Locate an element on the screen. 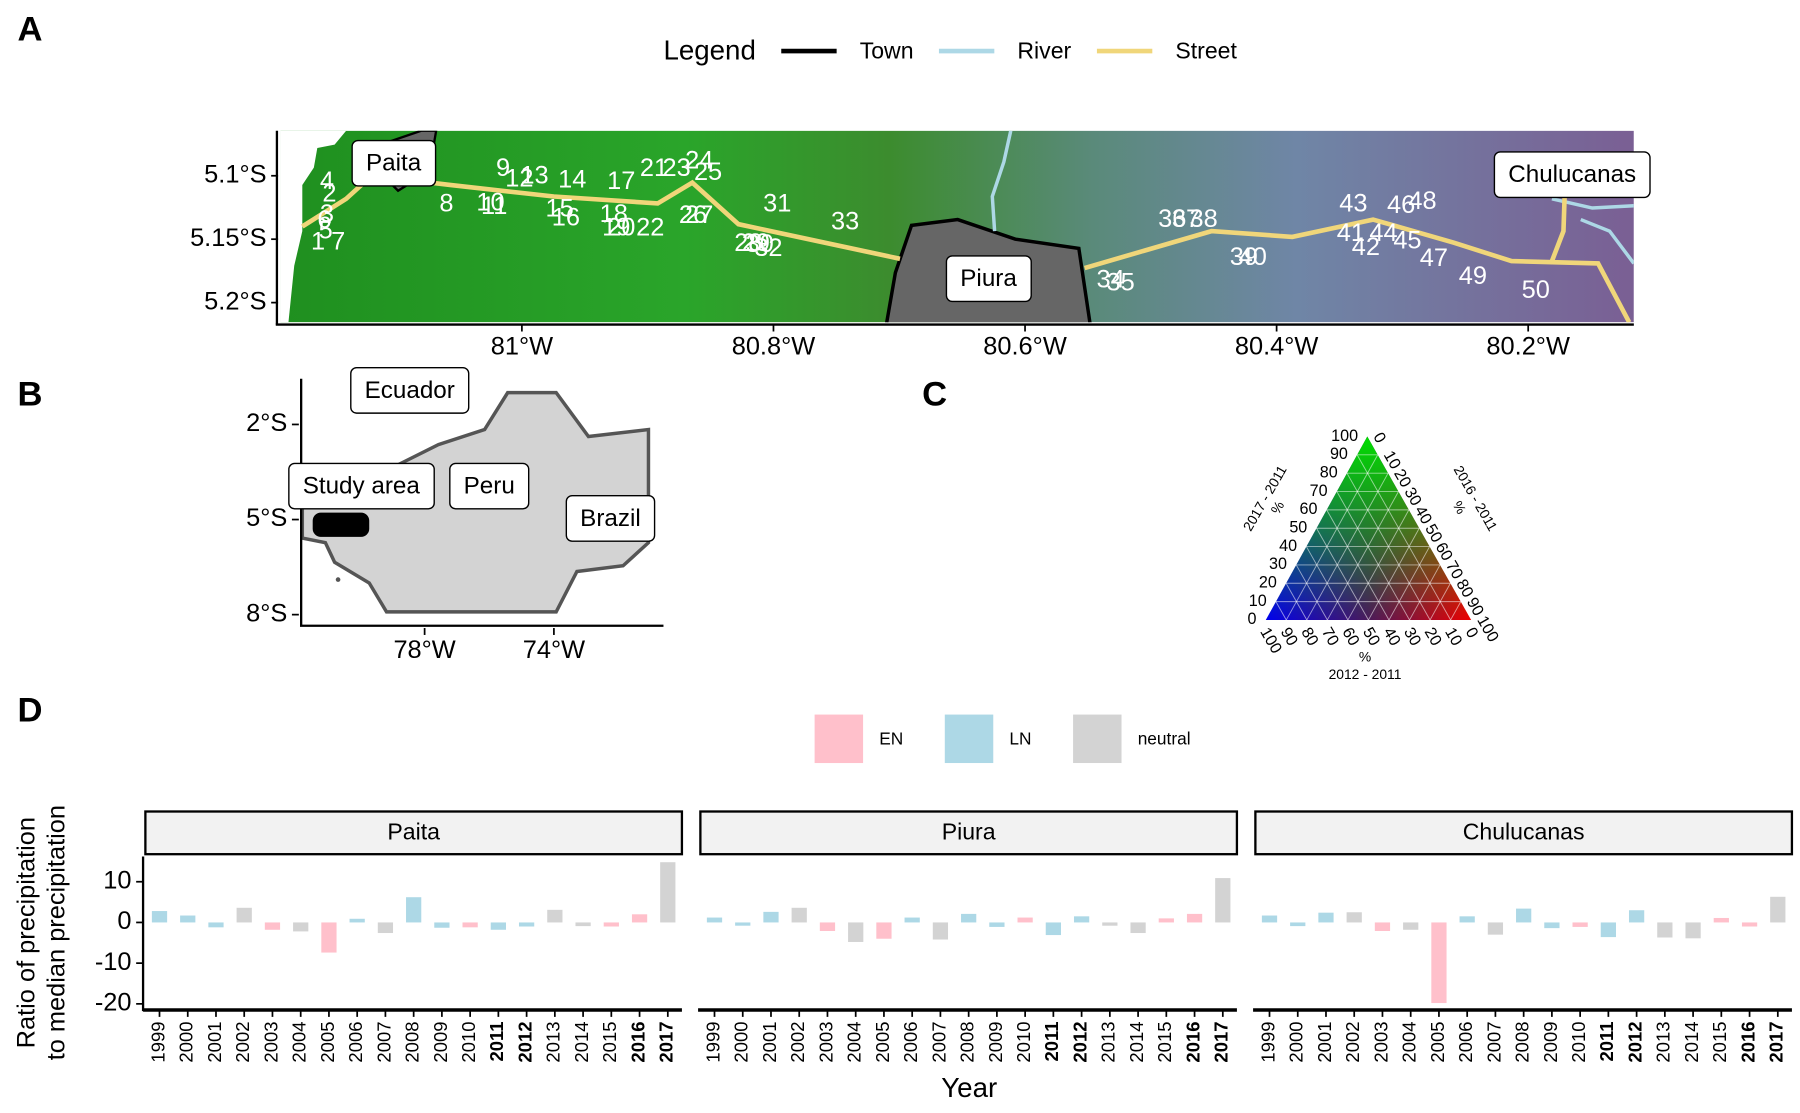 The width and height of the screenshot is (1800, 1113). x-tick-label: 80.4°W is located at coordinates (1277, 346).